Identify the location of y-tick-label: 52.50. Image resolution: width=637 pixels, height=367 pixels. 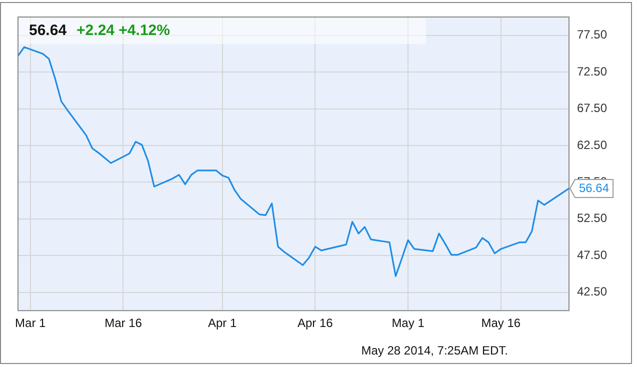
(592, 218).